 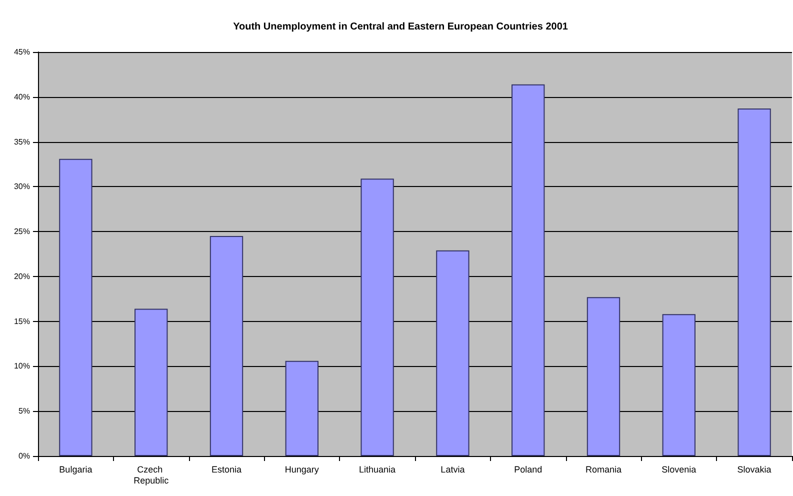 What do you see at coordinates (400, 27) in the screenshot?
I see `chart-title: Youth Unemployment in Central and Eastern European Countries 2001` at bounding box center [400, 27].